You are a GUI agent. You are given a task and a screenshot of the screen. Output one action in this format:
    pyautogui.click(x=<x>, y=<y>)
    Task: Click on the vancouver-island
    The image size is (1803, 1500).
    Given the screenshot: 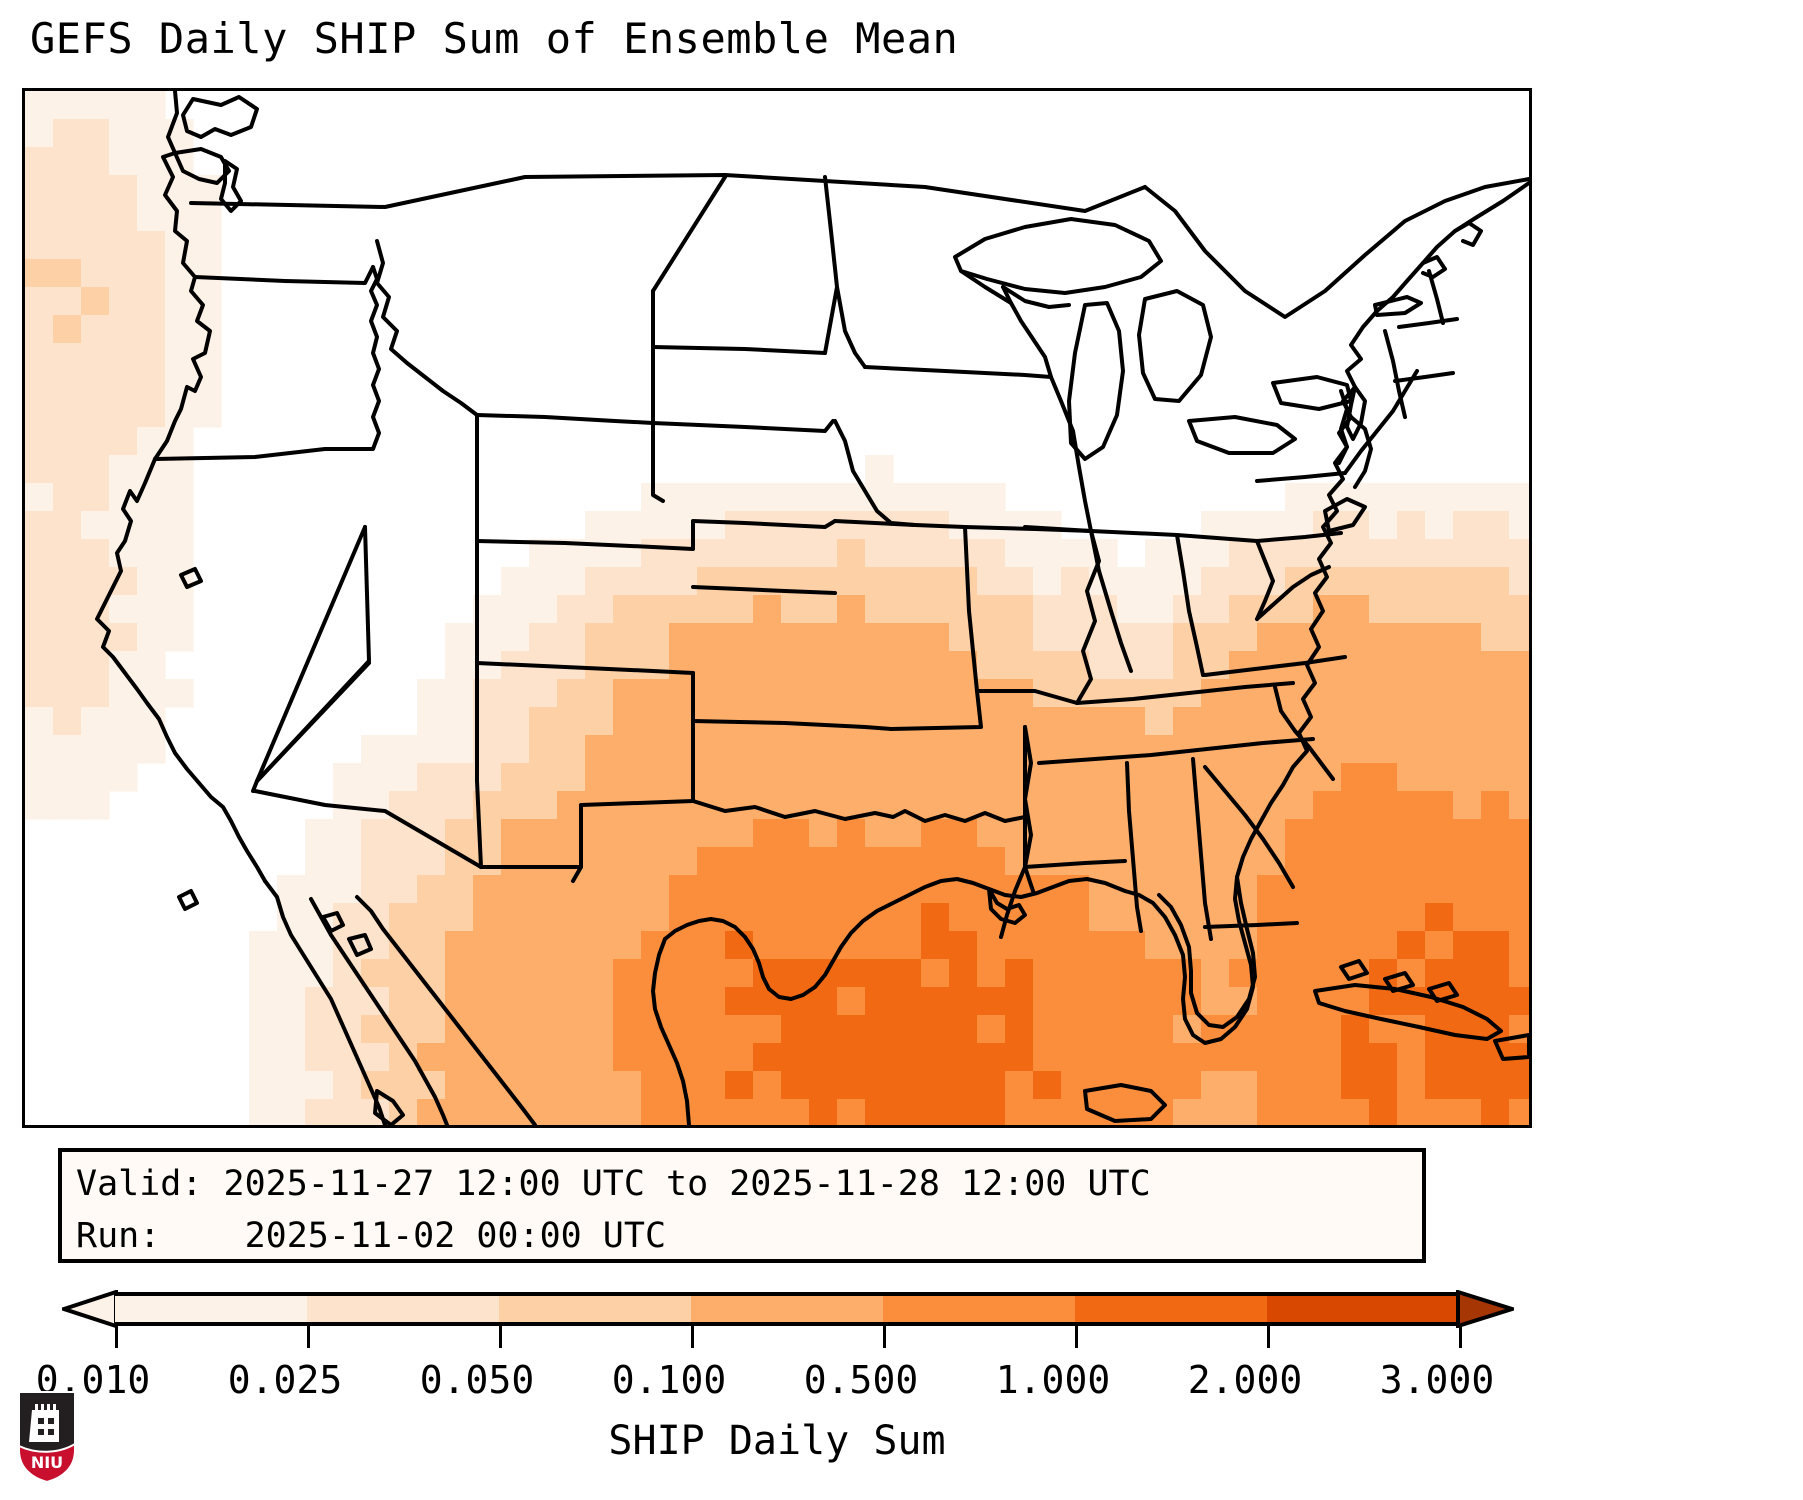 What is the action you would take?
    pyautogui.click(x=220, y=117)
    